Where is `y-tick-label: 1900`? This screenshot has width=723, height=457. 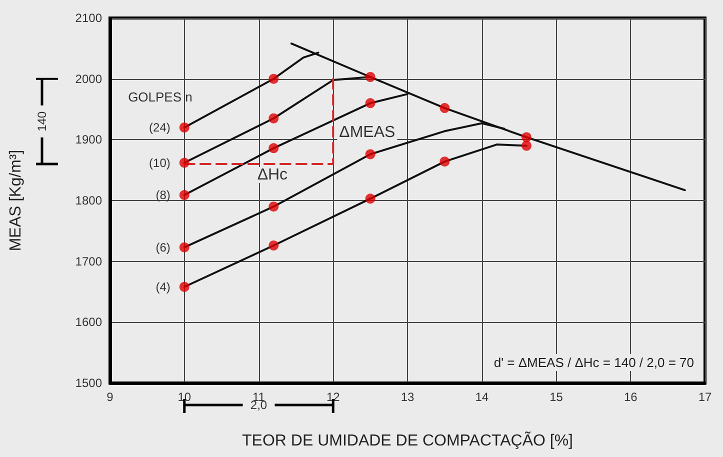
y-tick-label: 1900 is located at coordinates (88, 139).